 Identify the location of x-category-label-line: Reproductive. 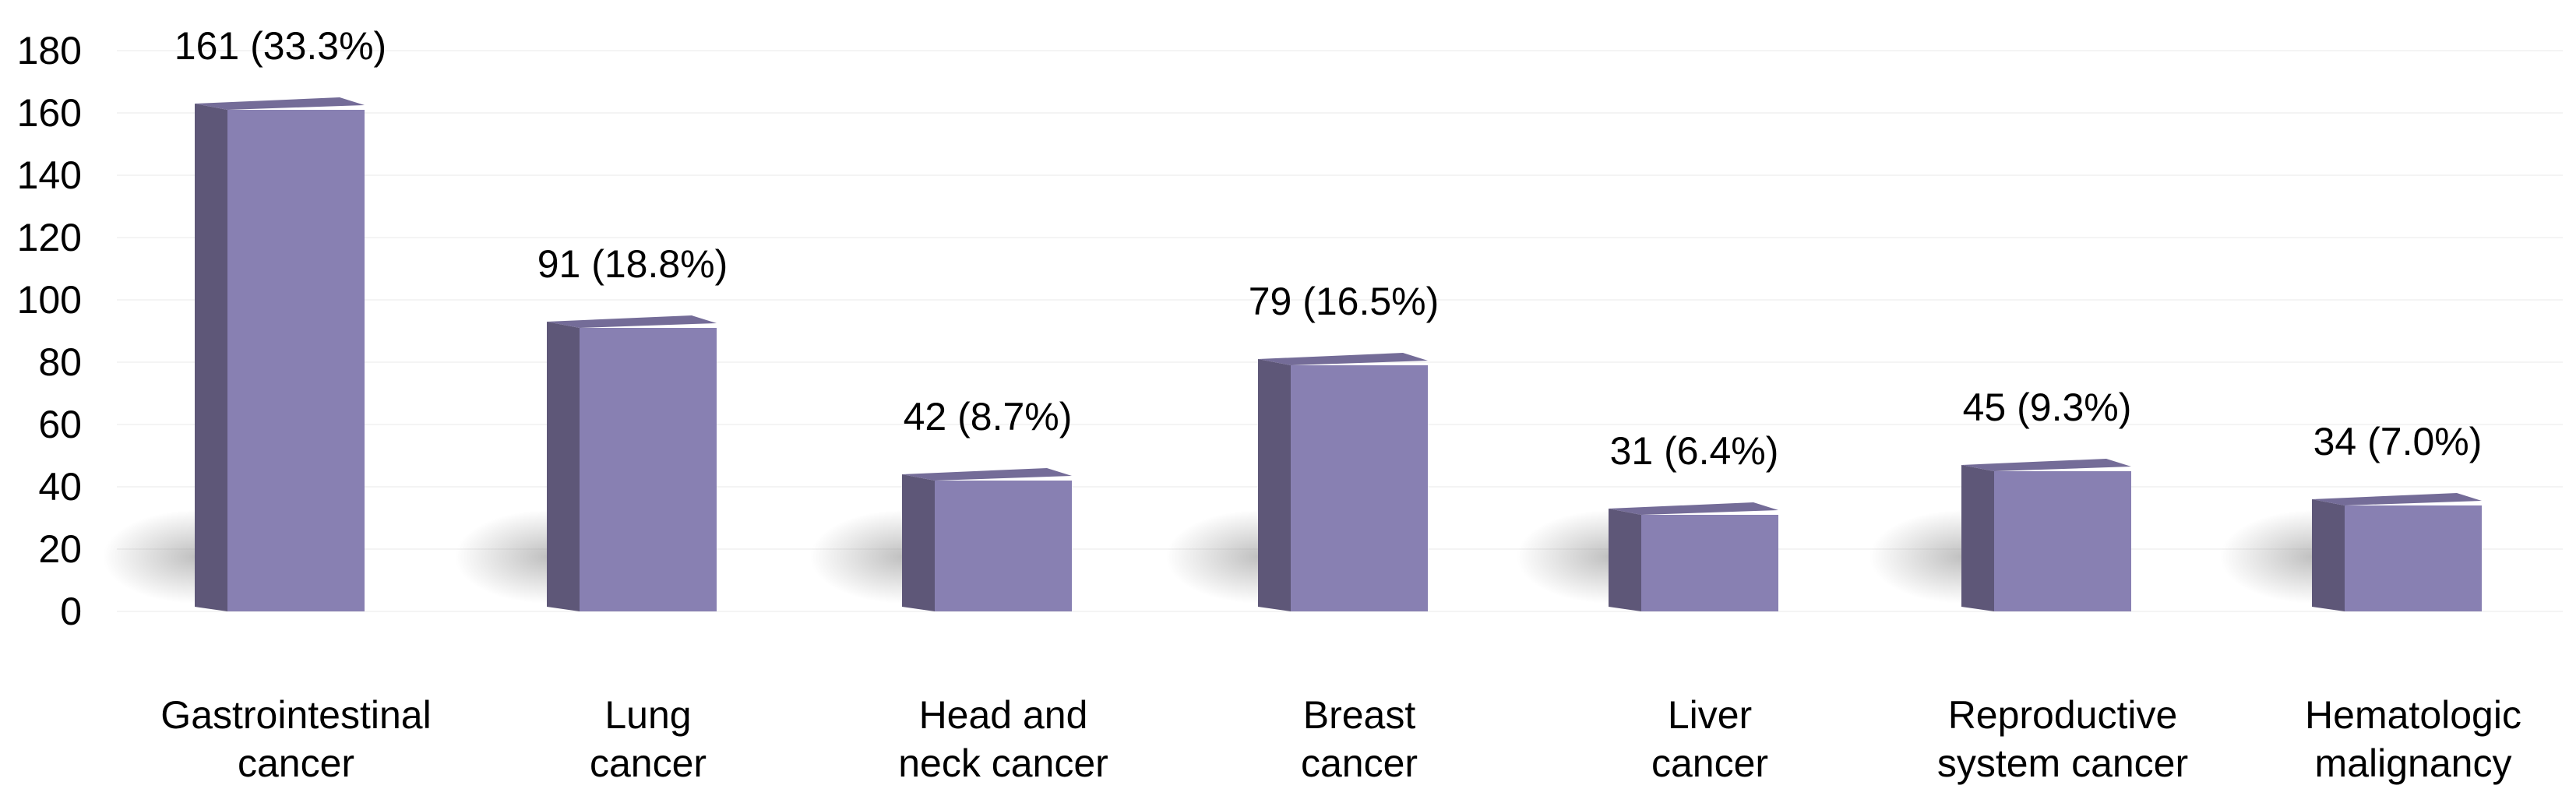
(2063, 715).